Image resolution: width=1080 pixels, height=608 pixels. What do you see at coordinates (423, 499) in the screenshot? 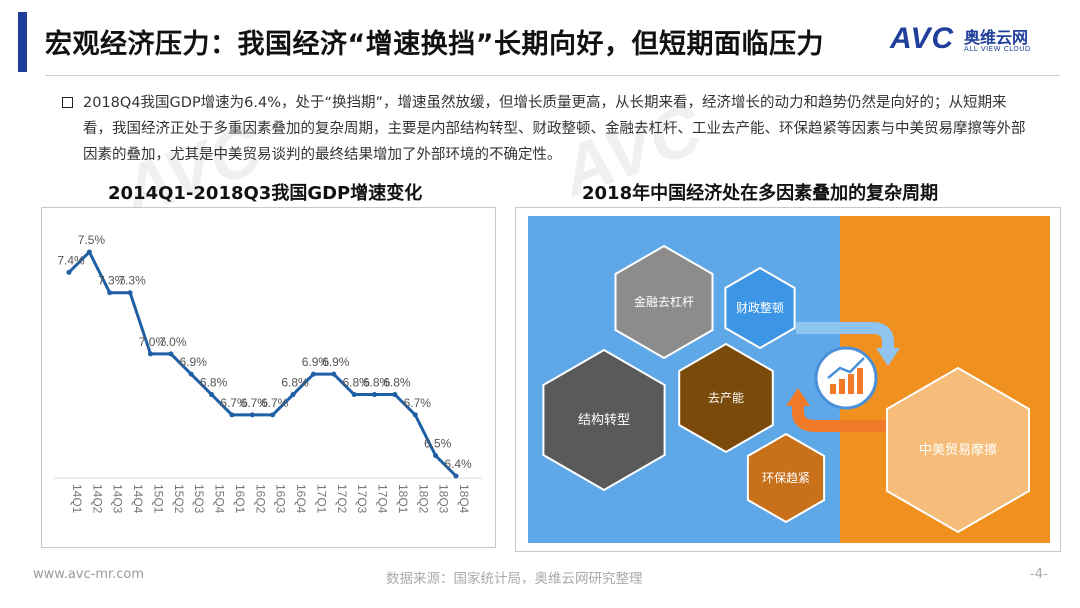
I see `x-tick-label: 18Q2` at bounding box center [423, 499].